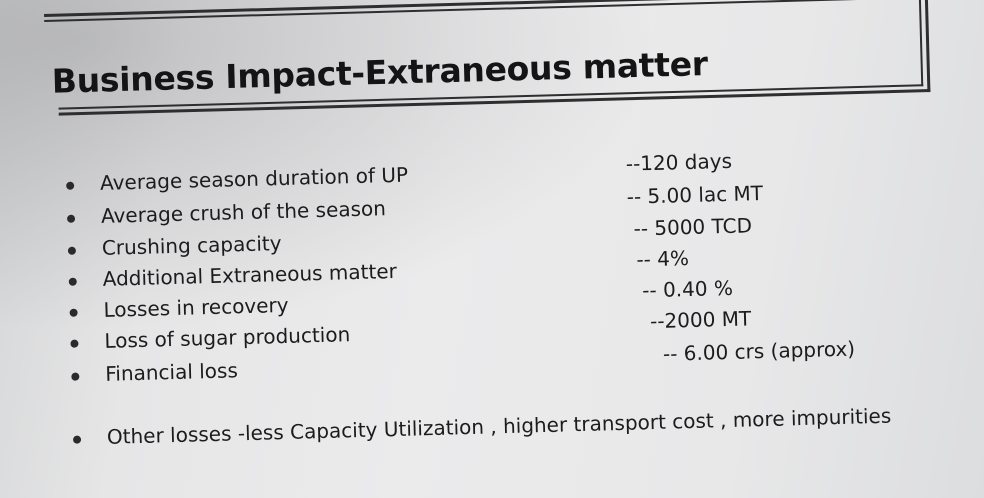  Describe the element at coordinates (679, 162) in the screenshot. I see `item-value: --120 days` at that location.